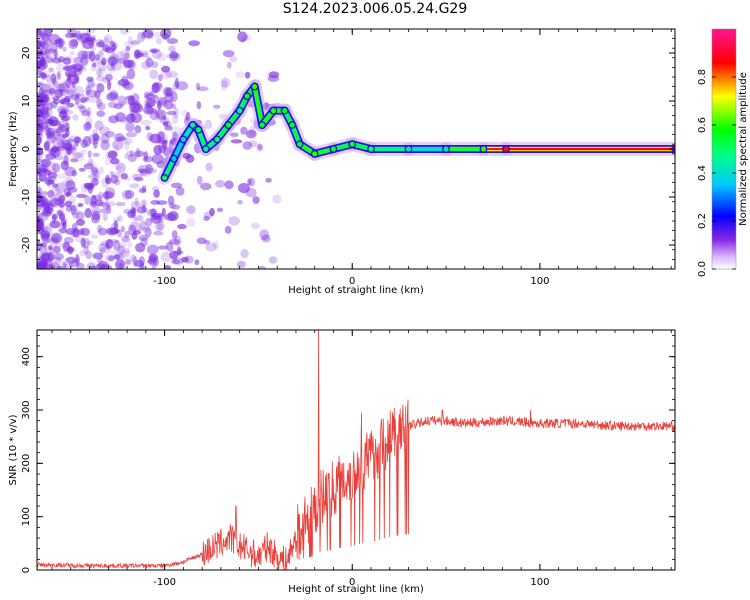 Image resolution: width=750 pixels, height=600 pixels. What do you see at coordinates (375, 9) in the screenshot?
I see `figure-title: S124.2023.006.05.24.G29` at bounding box center [375, 9].